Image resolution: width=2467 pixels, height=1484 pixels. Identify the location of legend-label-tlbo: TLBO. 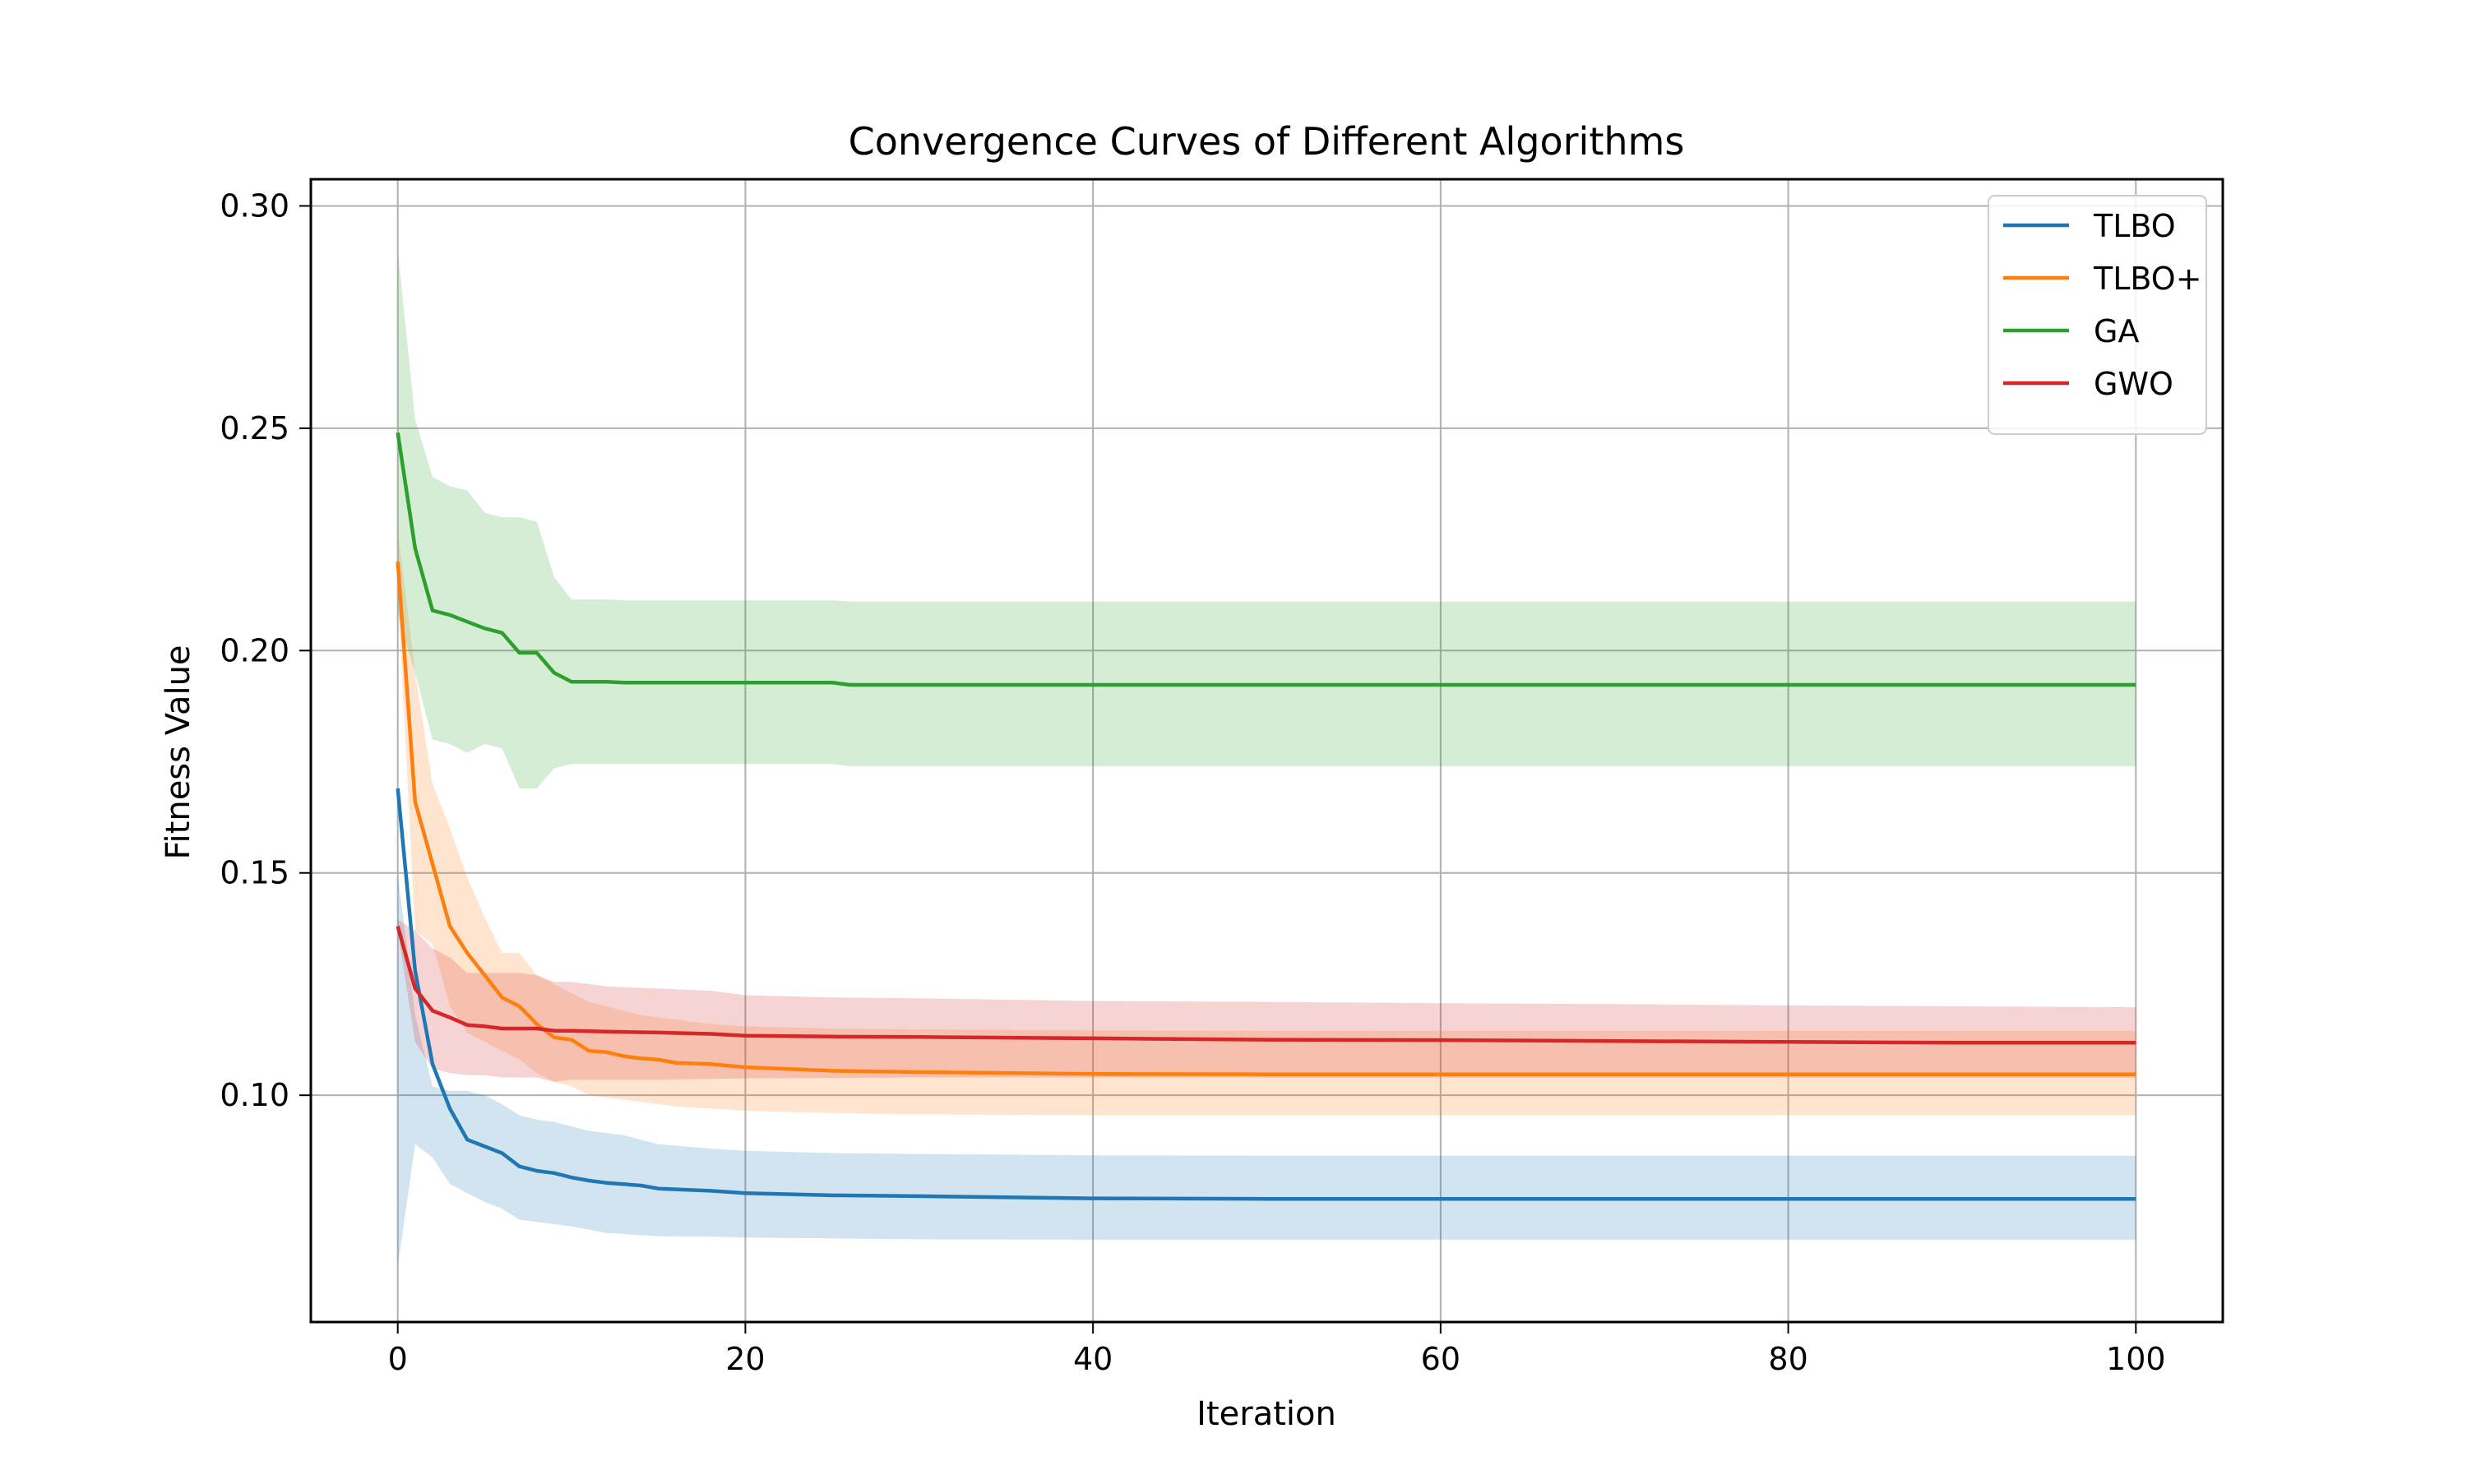
(2135, 226).